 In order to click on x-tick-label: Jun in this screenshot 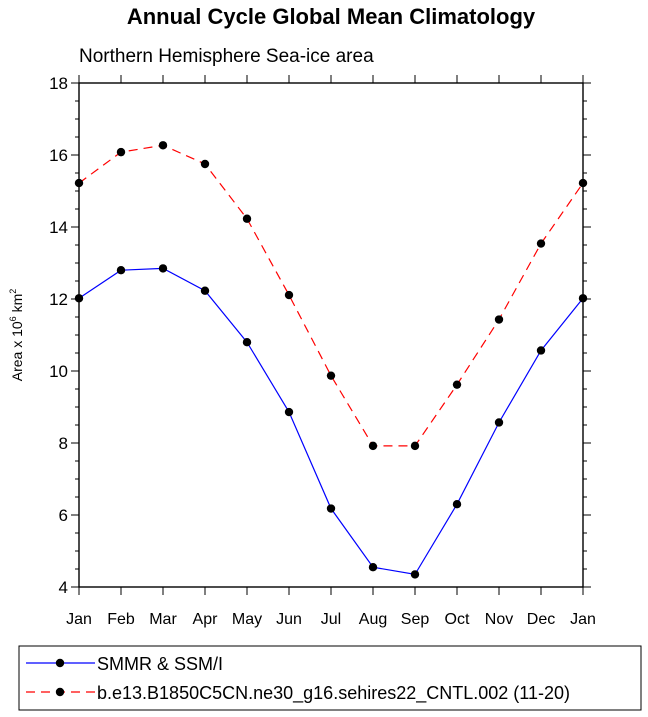, I will do `click(289, 619)`.